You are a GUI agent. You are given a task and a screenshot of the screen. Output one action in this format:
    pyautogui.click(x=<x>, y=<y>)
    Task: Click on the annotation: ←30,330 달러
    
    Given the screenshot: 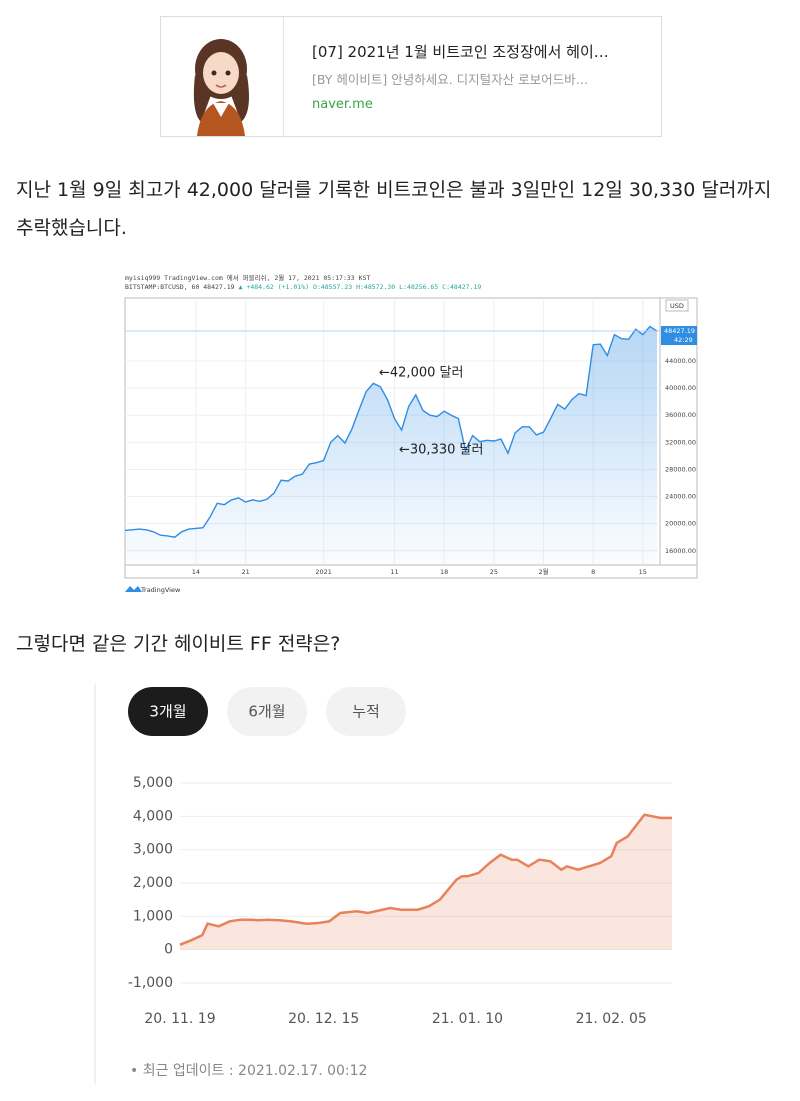 What is the action you would take?
    pyautogui.click(x=441, y=450)
    